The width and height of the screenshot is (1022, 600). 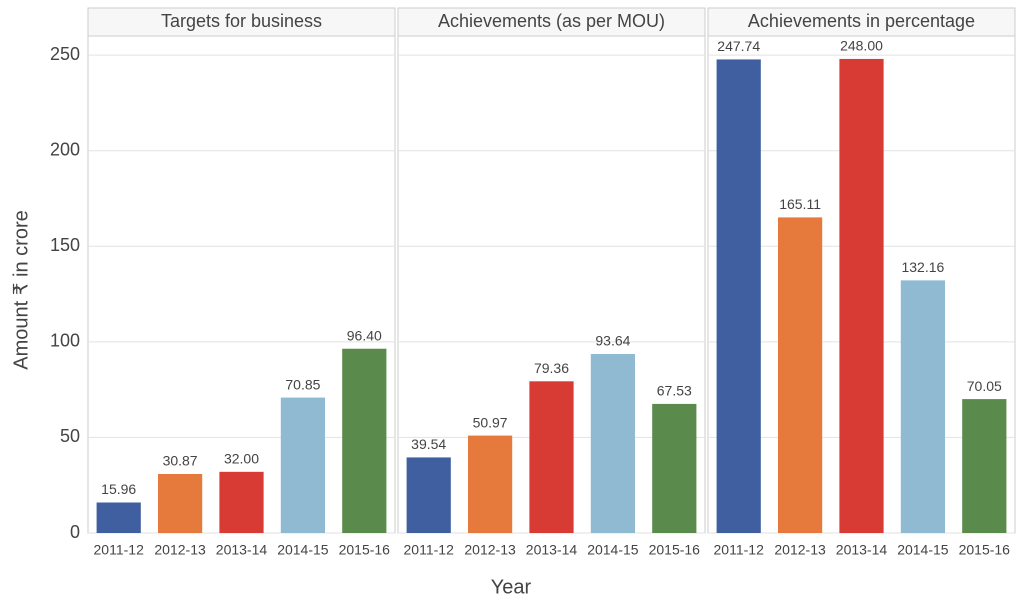 What do you see at coordinates (241, 459) in the screenshot?
I see `value-label: 32.00` at bounding box center [241, 459].